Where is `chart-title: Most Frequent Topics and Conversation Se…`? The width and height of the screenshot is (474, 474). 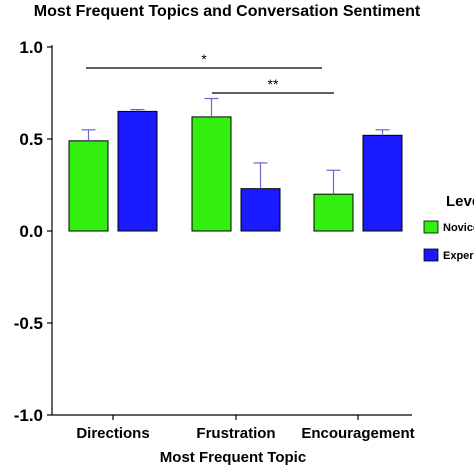 chart-title: Most Frequent Topics and Conversation Se… is located at coordinates (227, 11).